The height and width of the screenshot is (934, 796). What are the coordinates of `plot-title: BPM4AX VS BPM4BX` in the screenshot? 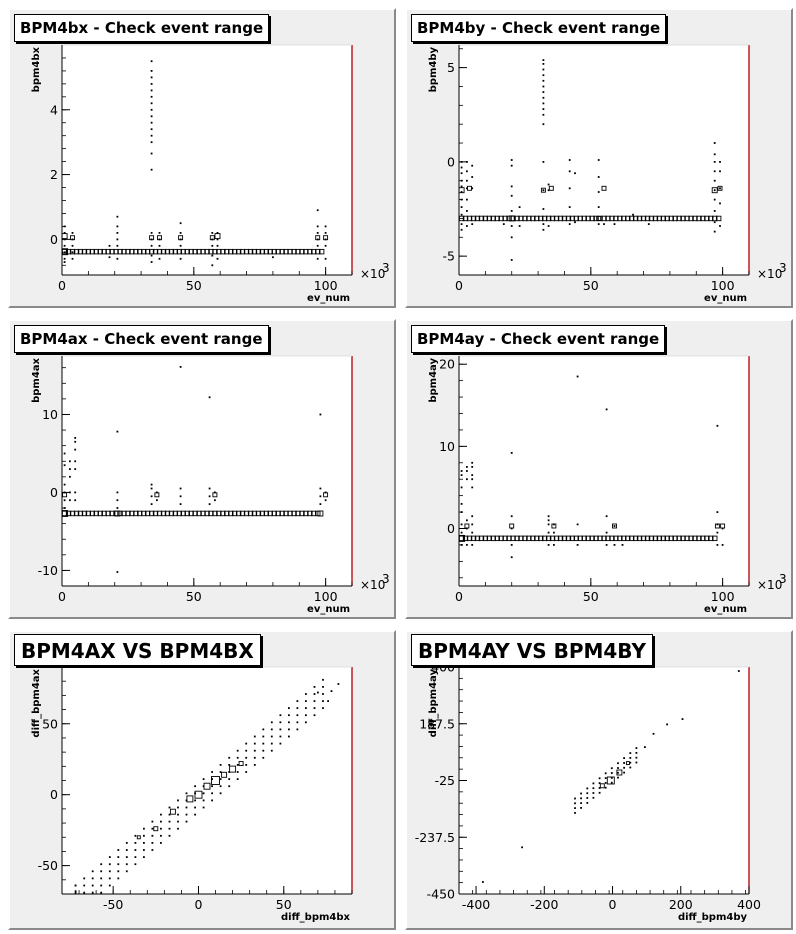 It's located at (137, 650).